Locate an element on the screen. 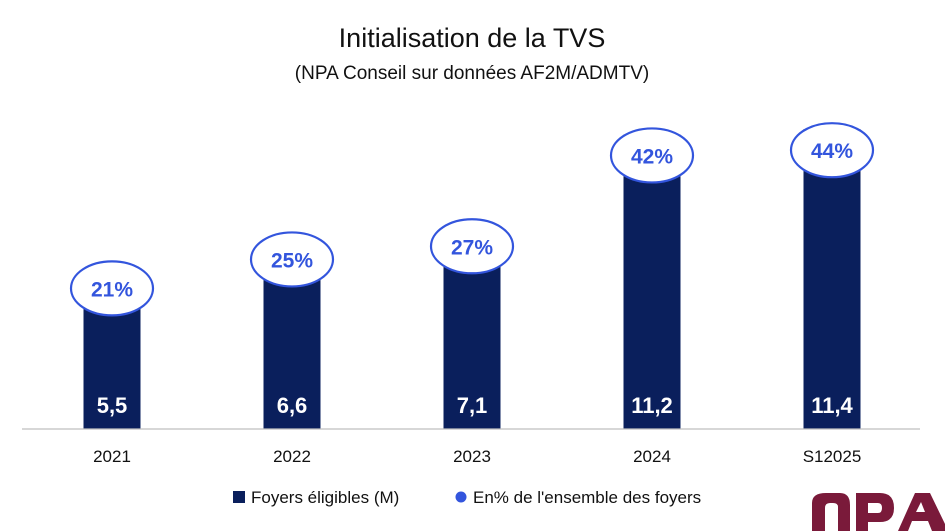 Image resolution: width=945 pixels, height=531 pixels. percent-label: 44% is located at coordinates (832, 151).